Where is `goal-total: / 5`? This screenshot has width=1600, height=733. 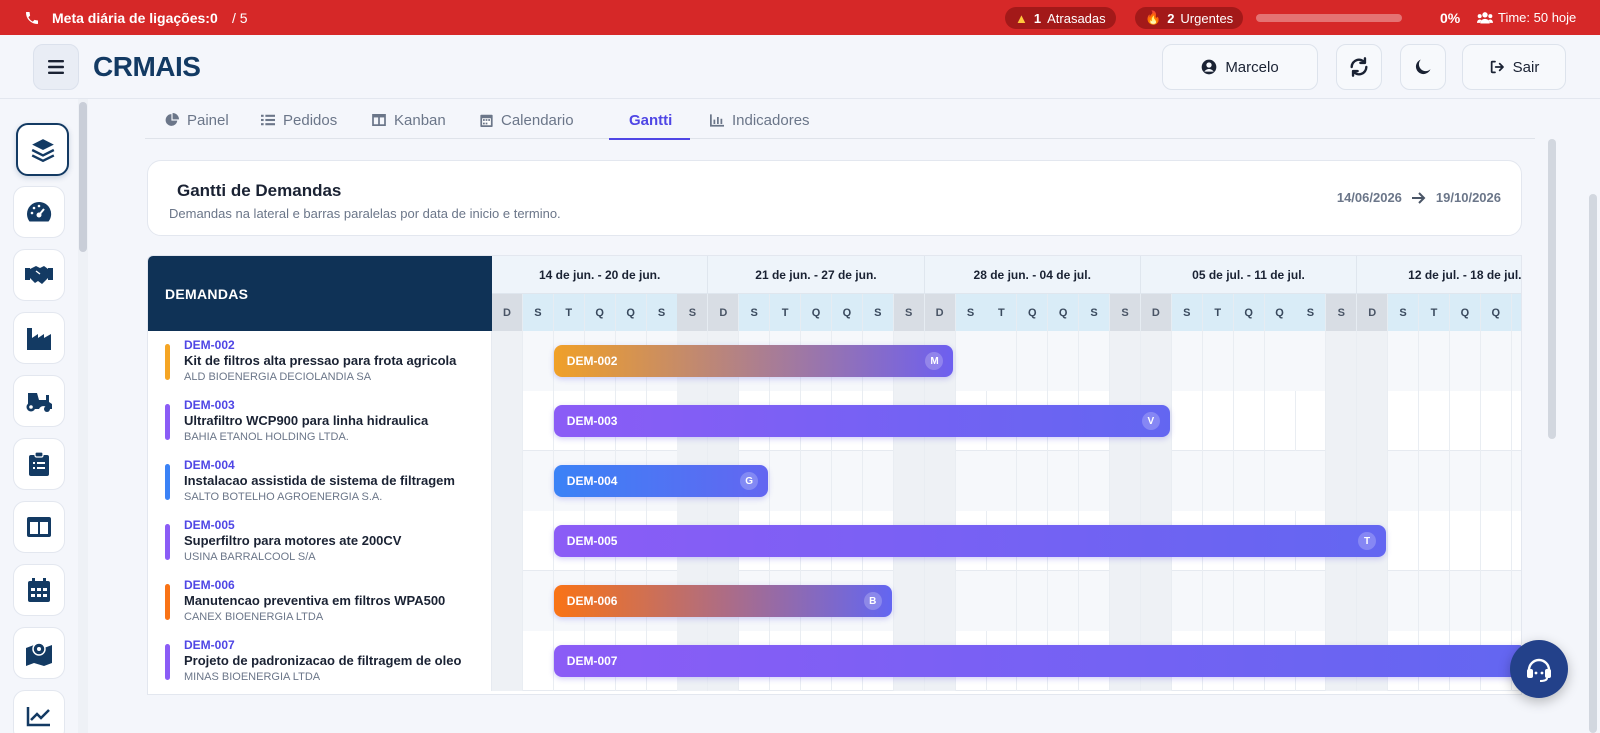
goal-total: / 5 is located at coordinates (240, 18).